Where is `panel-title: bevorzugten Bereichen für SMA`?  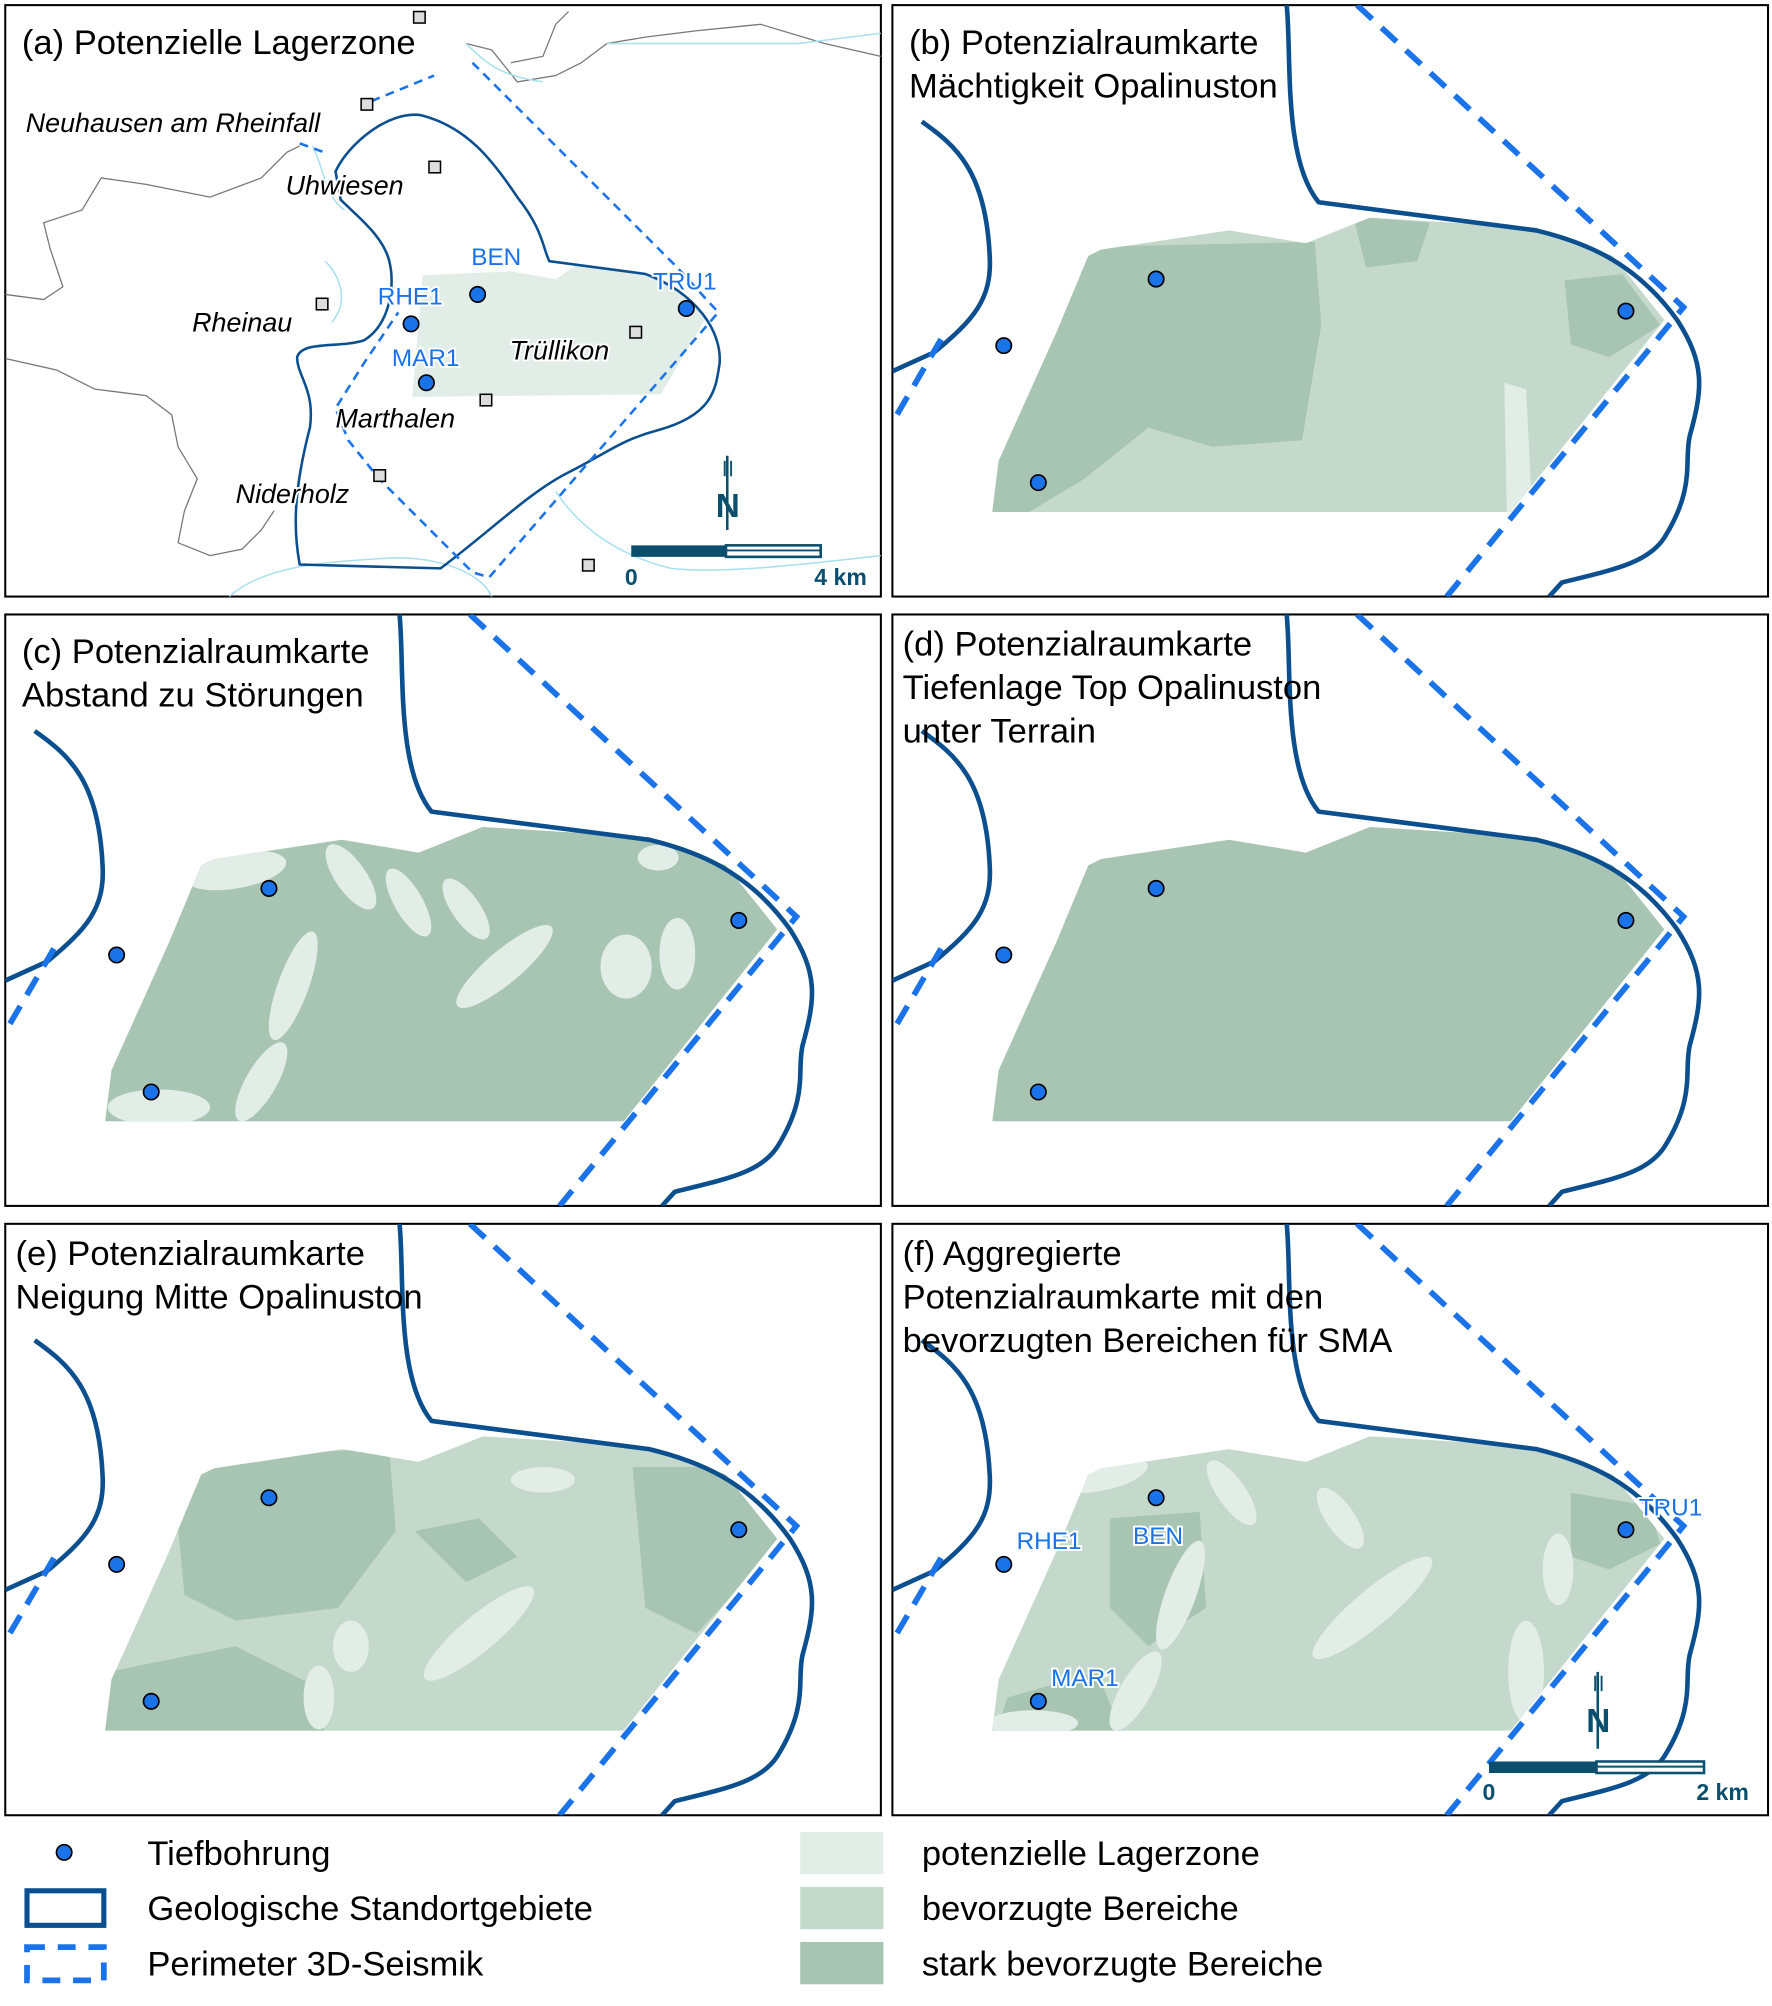 panel-title: bevorzugten Bereichen für SMA is located at coordinates (1148, 1341).